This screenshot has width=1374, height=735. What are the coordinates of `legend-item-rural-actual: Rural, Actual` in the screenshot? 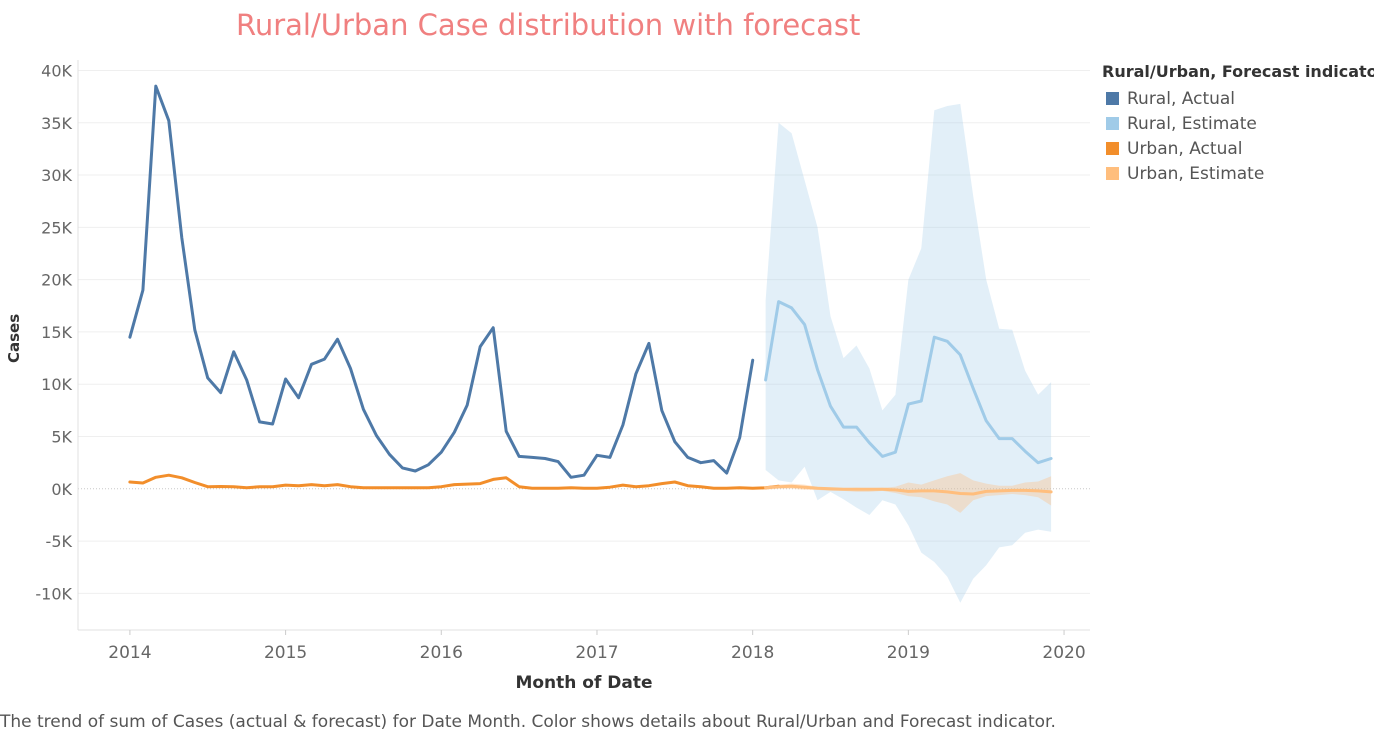 It's located at (1238, 98).